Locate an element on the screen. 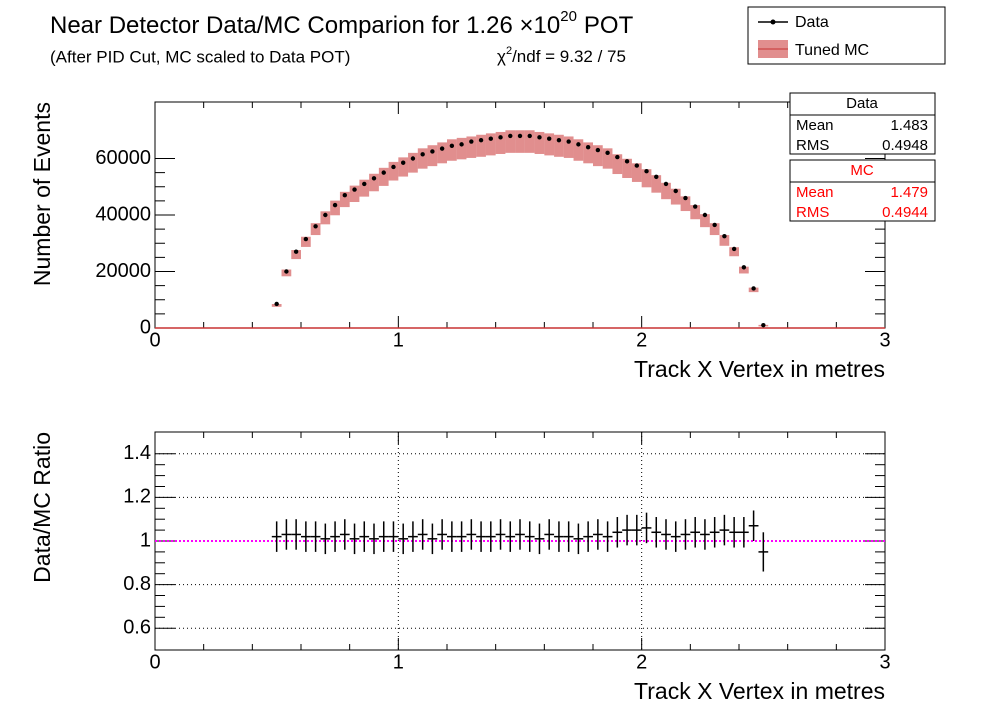 Image resolution: width=996 pixels, height=722 pixels. chi2-annotation: χ2/ndf = 9.32 / 75 is located at coordinates (561, 56).